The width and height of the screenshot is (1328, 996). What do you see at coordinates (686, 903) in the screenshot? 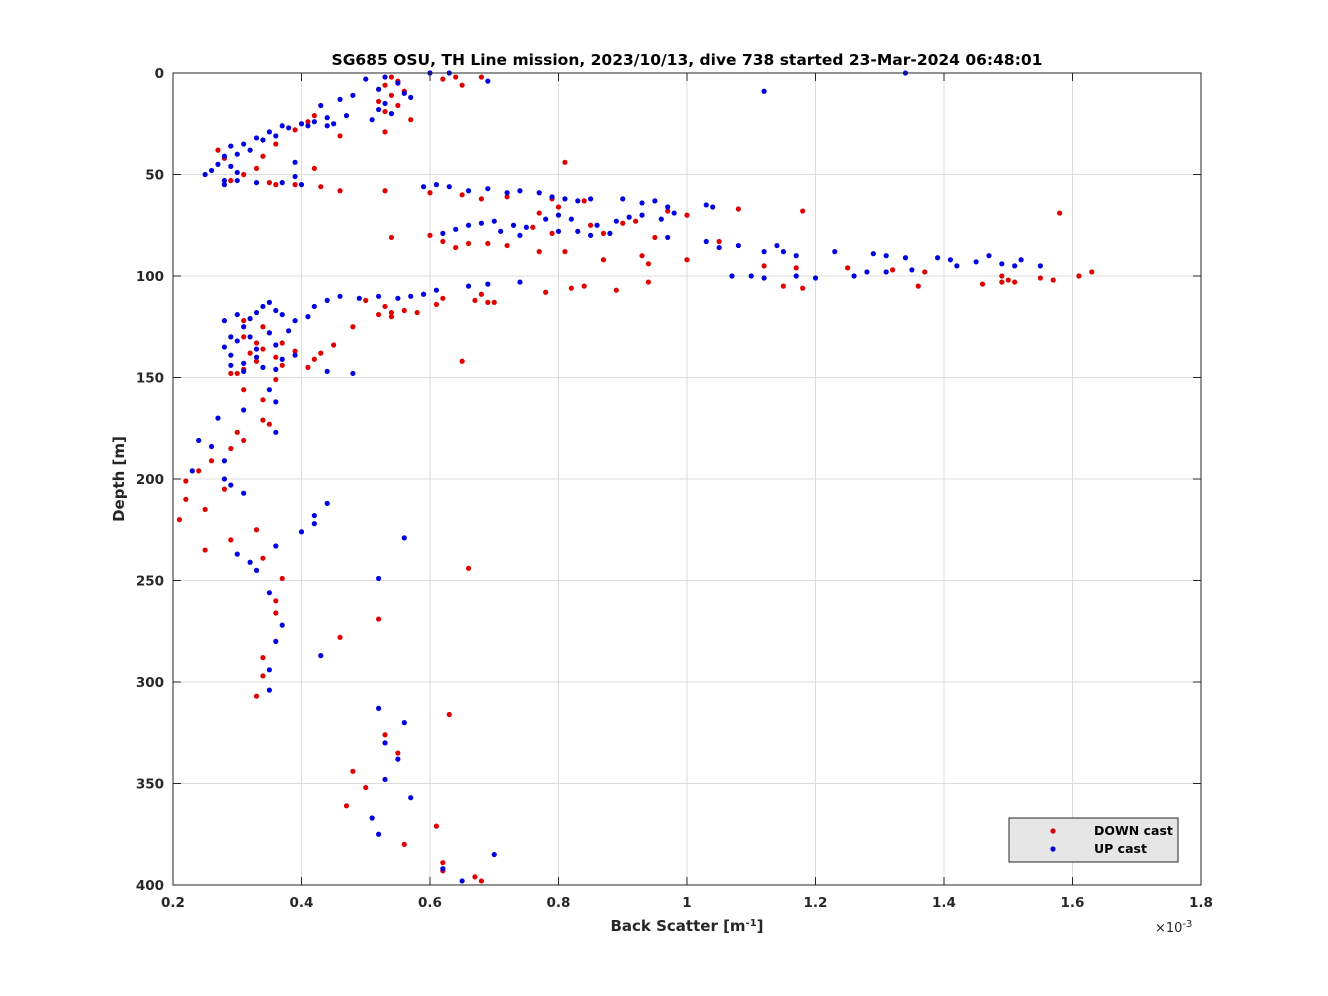
I see `x-tick-label: 1` at bounding box center [686, 903].